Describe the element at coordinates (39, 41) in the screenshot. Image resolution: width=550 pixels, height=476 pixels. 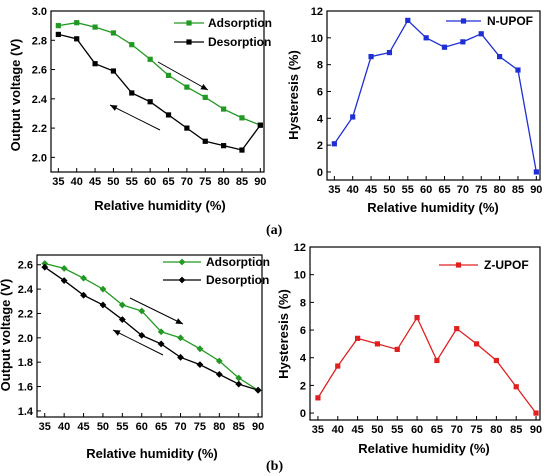
I see `y-tick-label: 2.8` at that location.